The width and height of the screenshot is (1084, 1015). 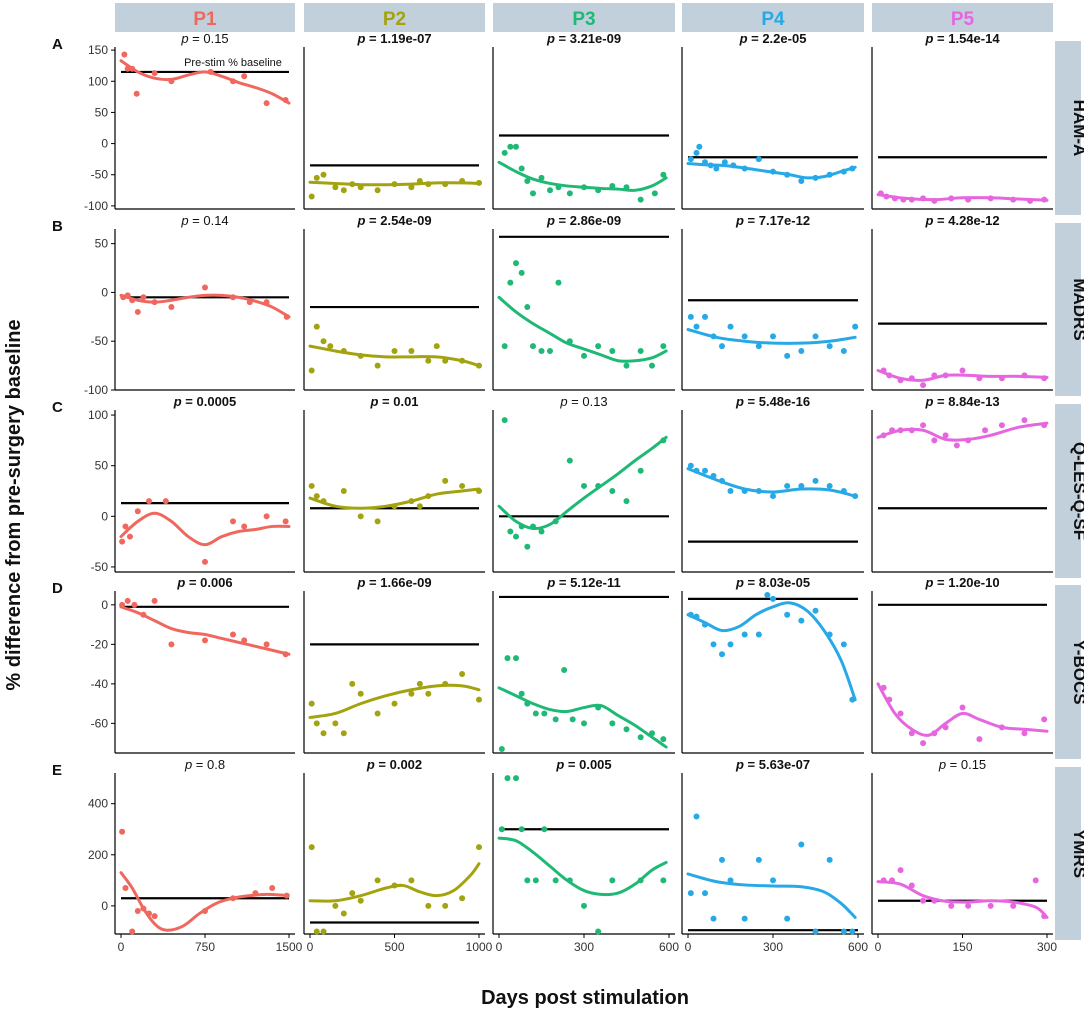 I want to click on x-tick-label: 750, so click(x=205, y=947).